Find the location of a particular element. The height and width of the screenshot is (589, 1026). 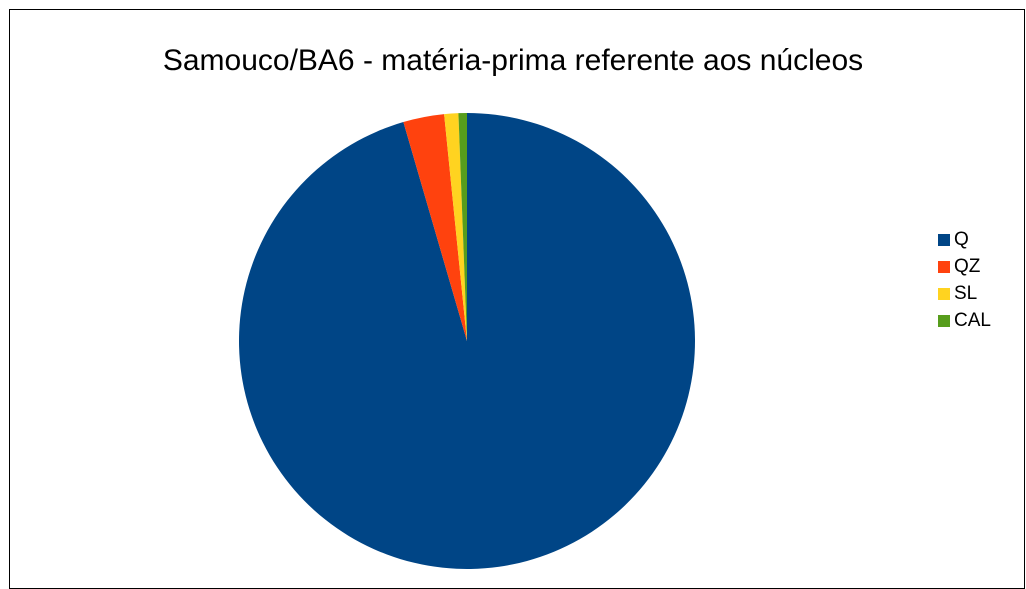

legend-item-qz: QZ is located at coordinates (964, 266).